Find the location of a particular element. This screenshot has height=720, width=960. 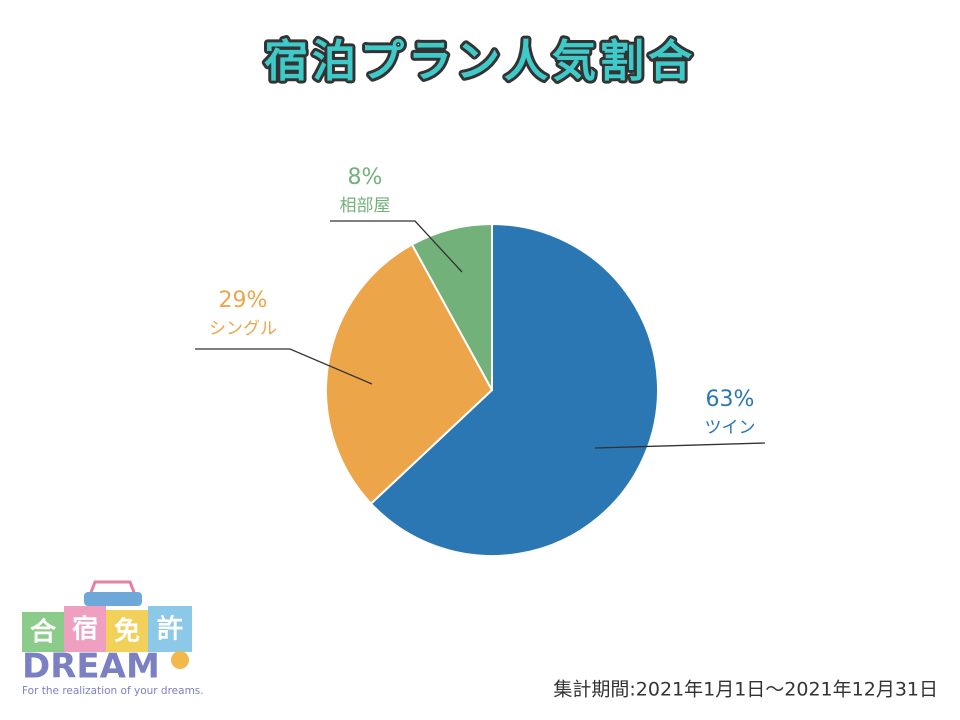

logo-text: 宿 is located at coordinates (85, 629).